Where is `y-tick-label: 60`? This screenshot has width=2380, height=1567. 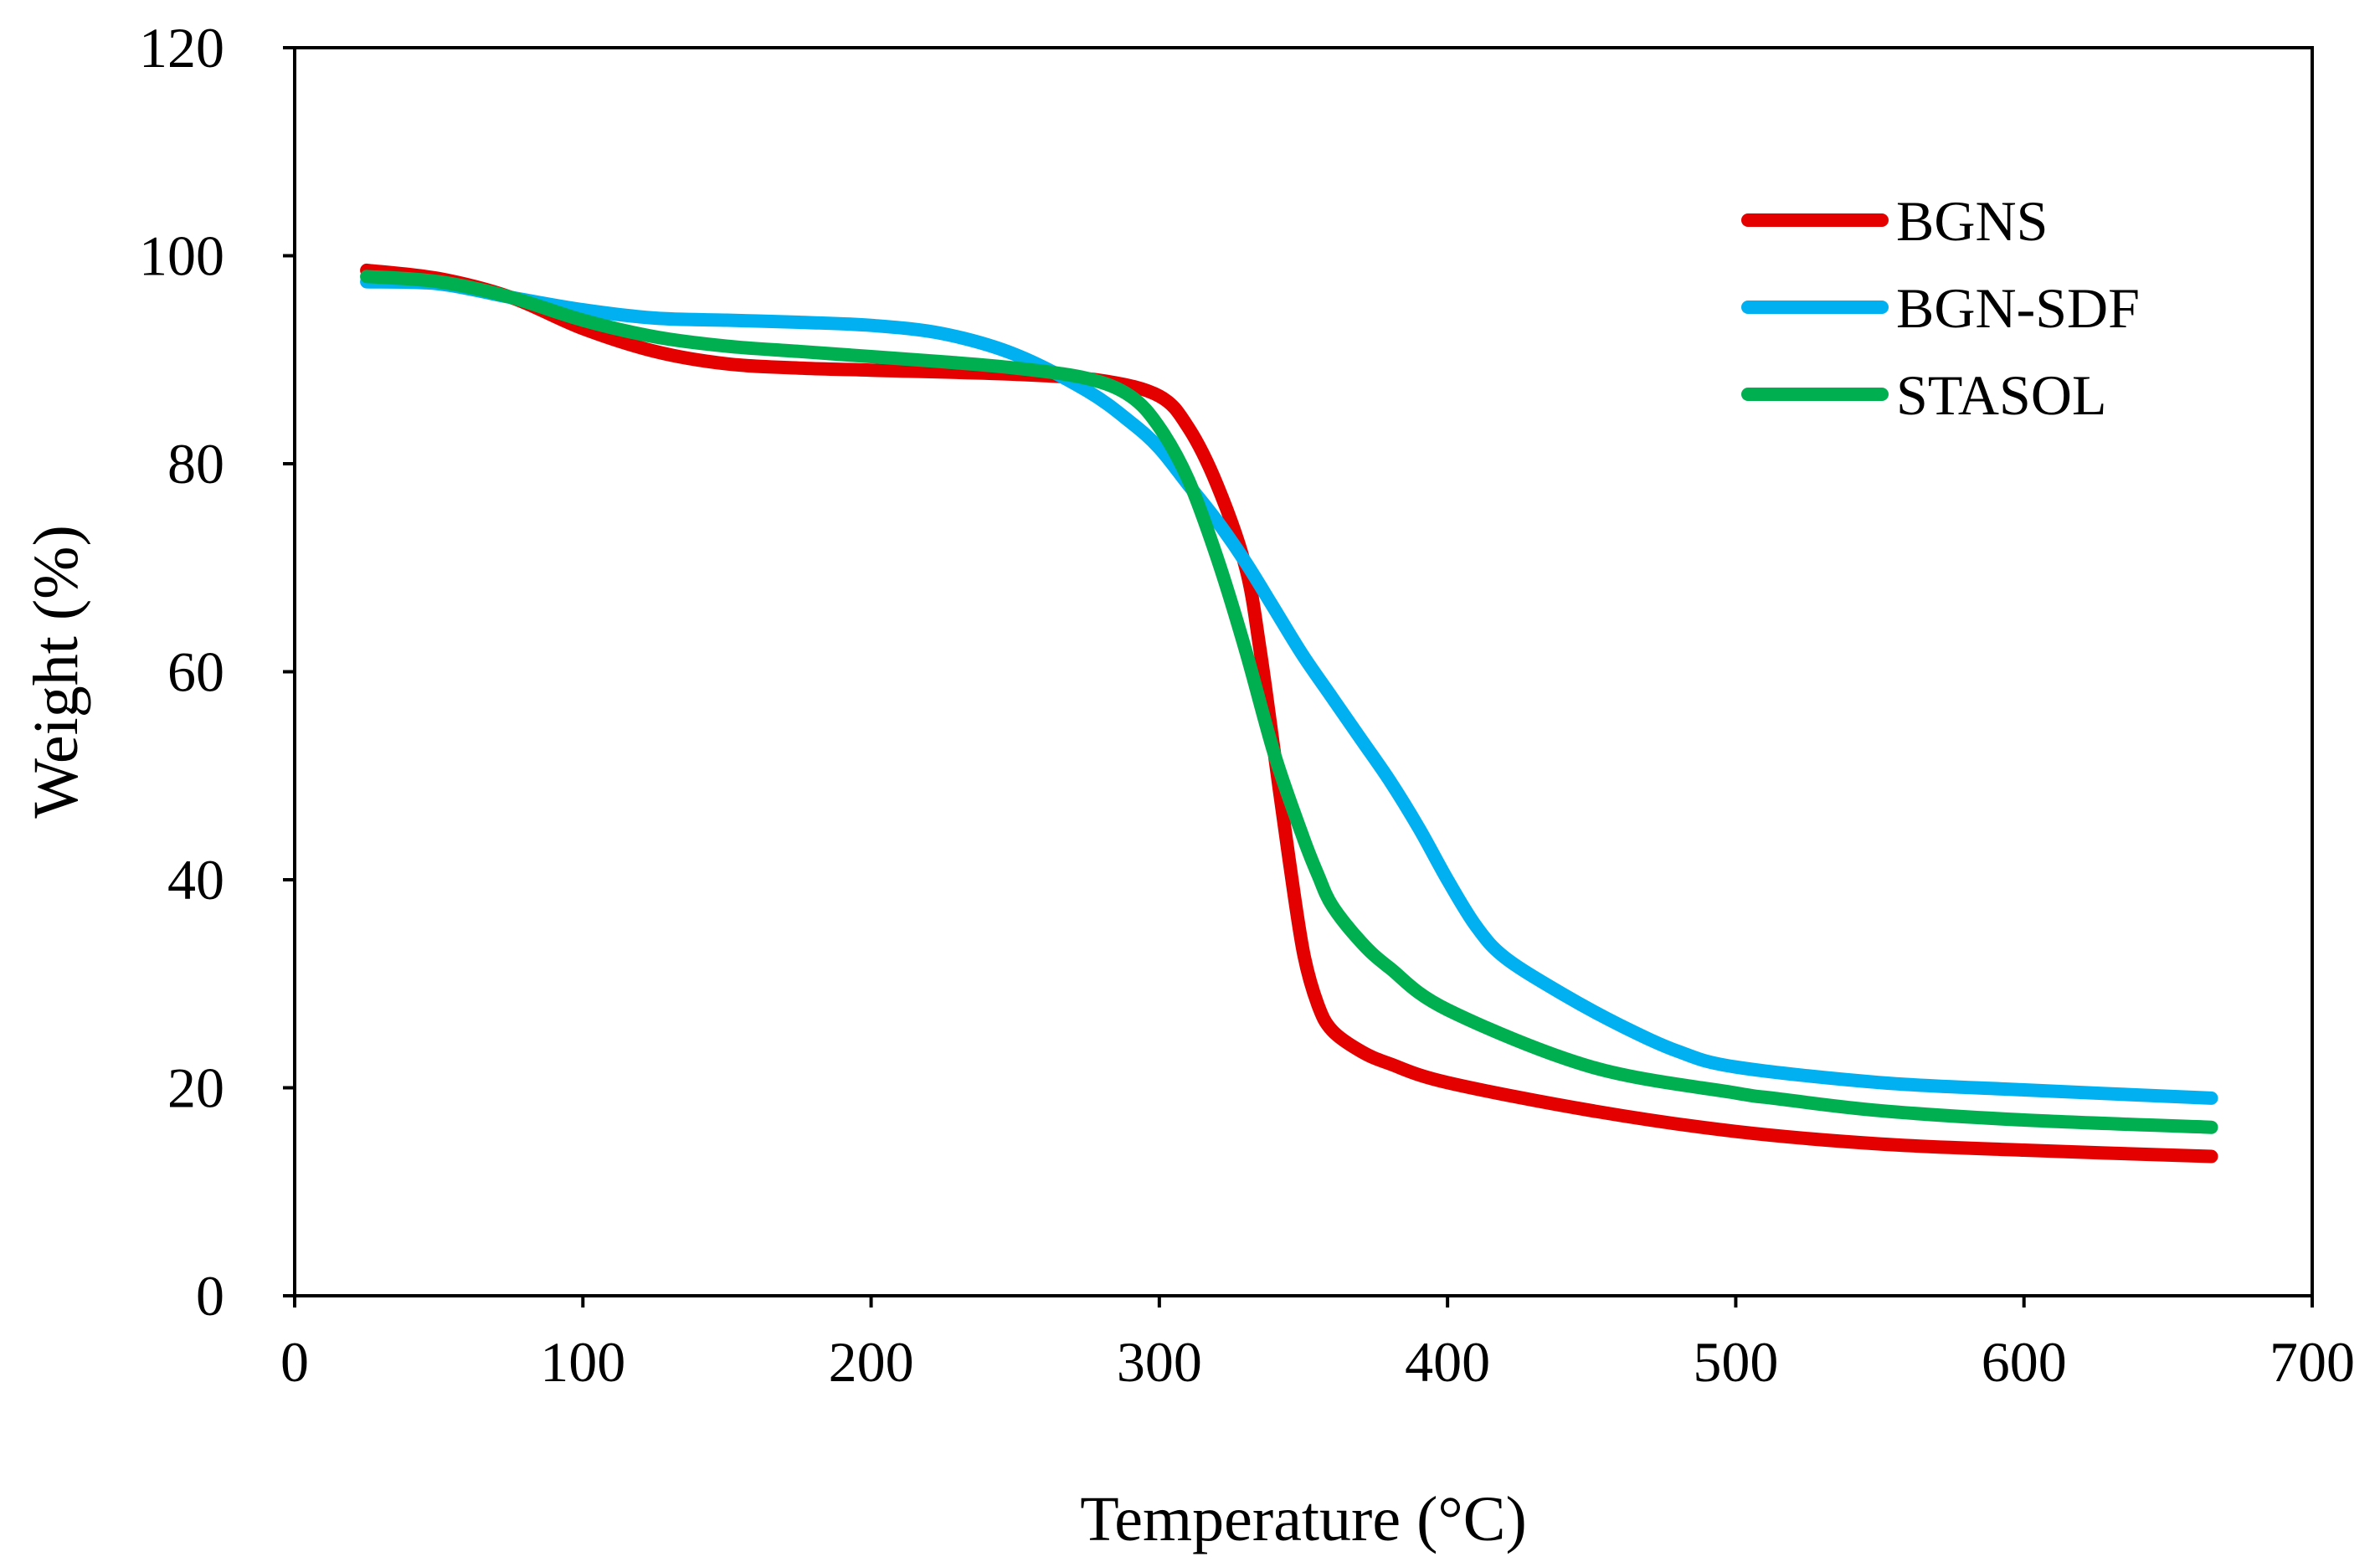
y-tick-label: 60 is located at coordinates (195, 672).